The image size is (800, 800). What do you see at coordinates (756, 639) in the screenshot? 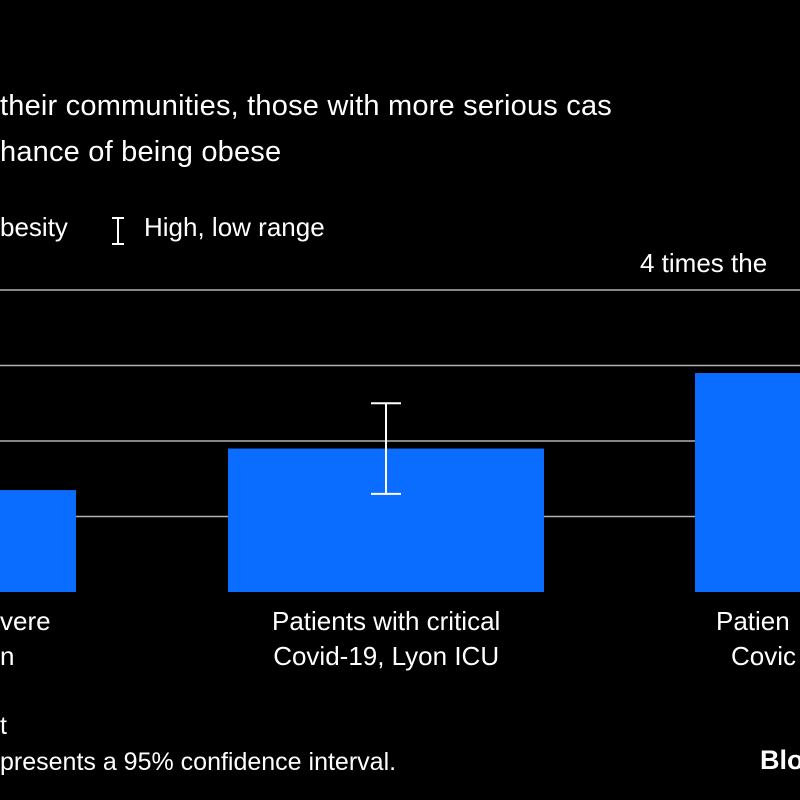
I see `category-label-2: Patien Covic` at bounding box center [756, 639].